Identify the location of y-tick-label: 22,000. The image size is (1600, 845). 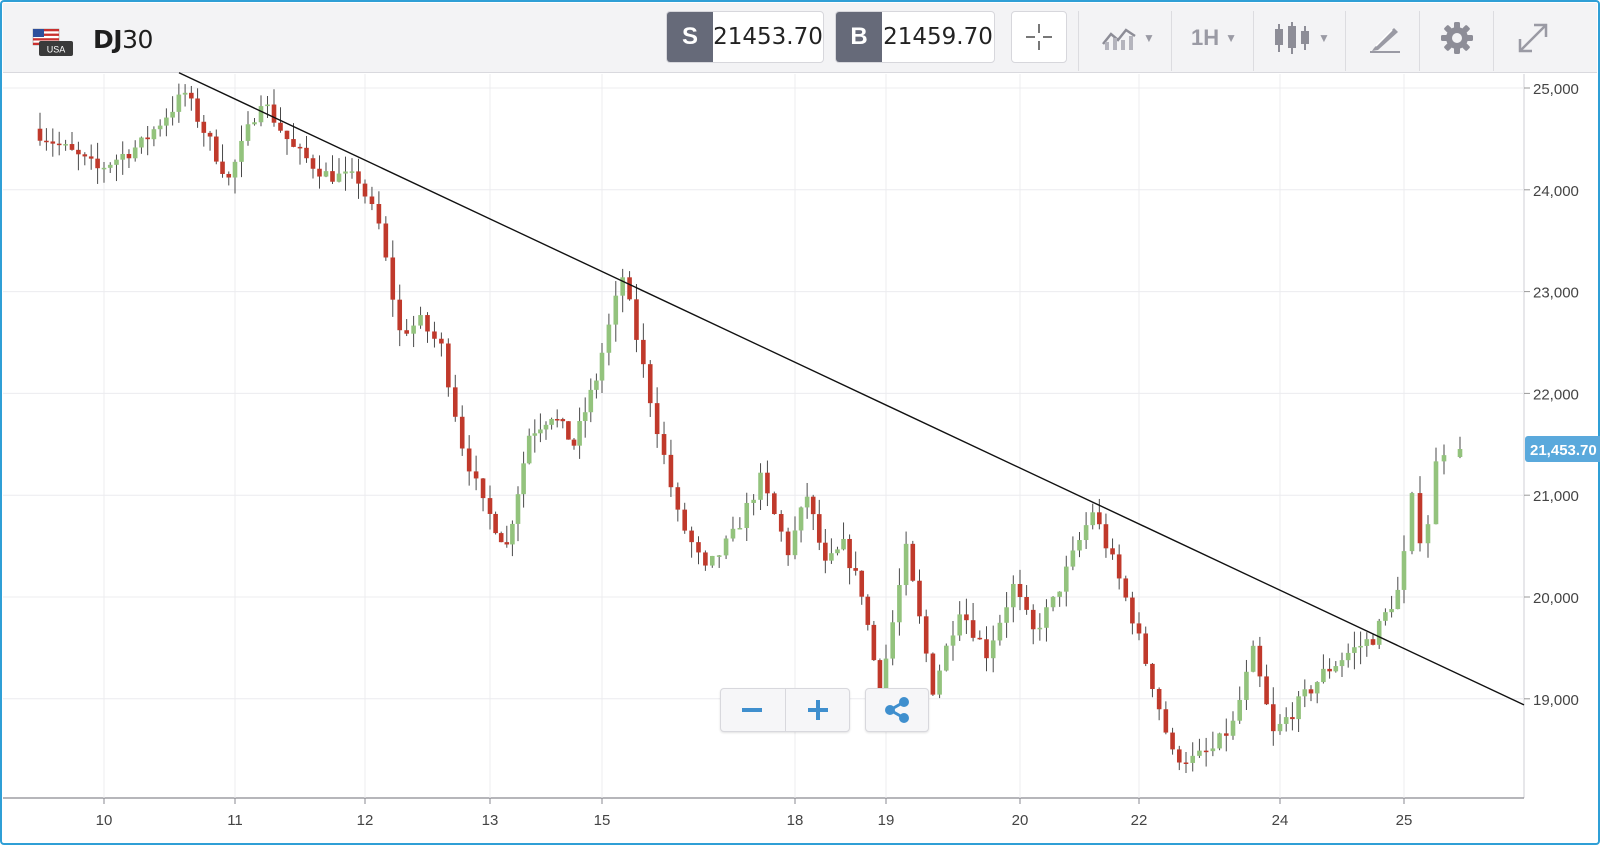
(1556, 394).